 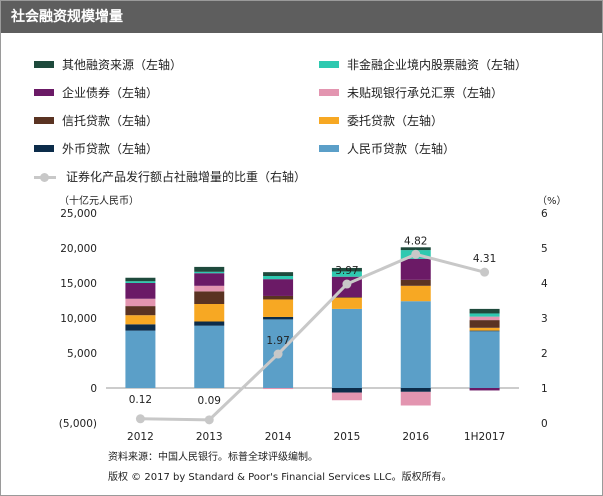 I want to click on y-left-tick-label: 0, so click(x=93, y=389).